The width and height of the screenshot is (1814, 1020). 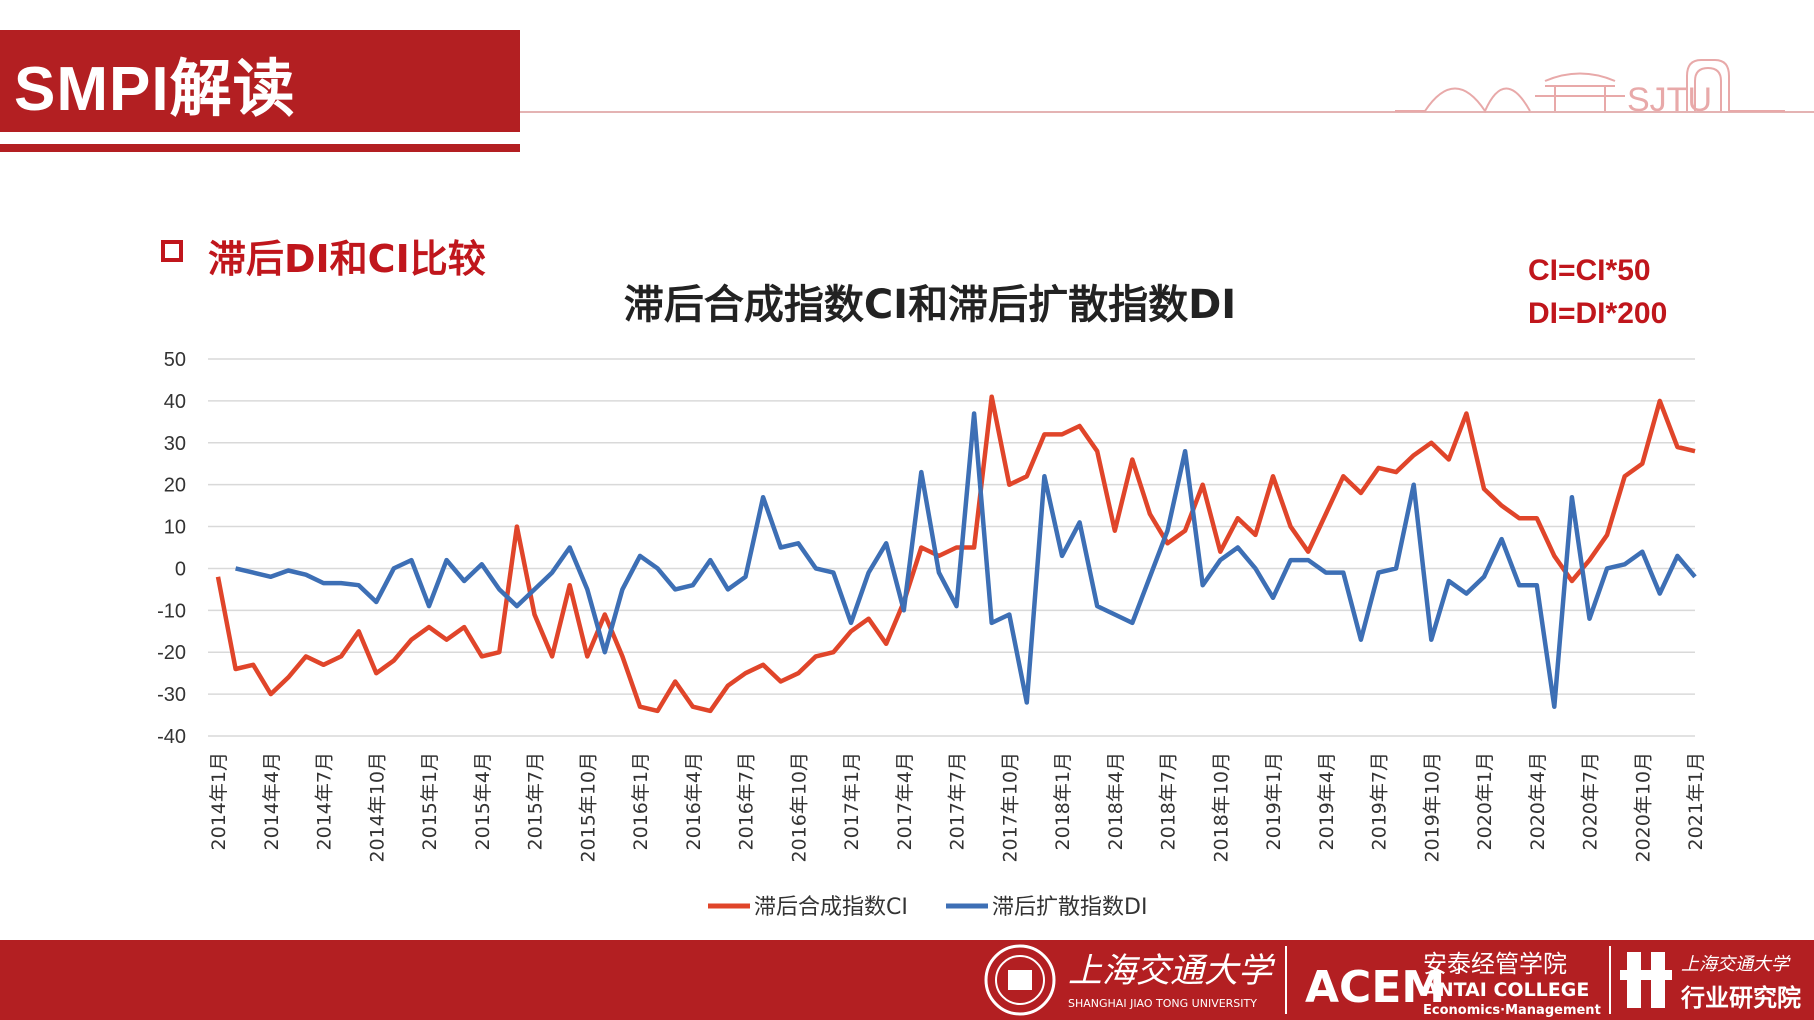 I want to click on sjtu-gate-logo: SJTU, so click(x=1590, y=87).